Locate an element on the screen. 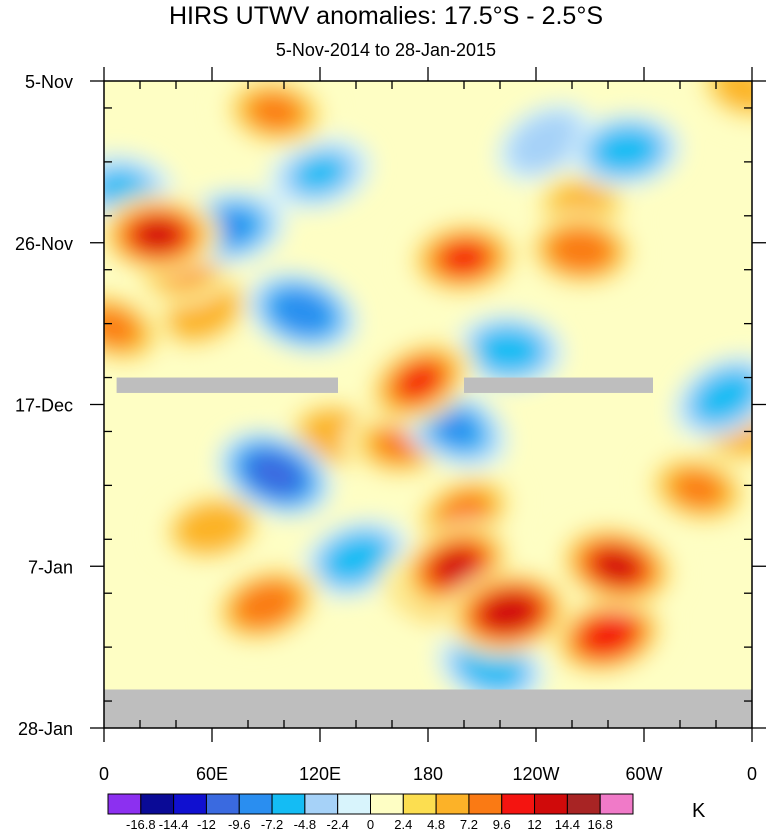 This screenshot has width=772, height=830. x-tick-label: 120E is located at coordinates (320, 774).